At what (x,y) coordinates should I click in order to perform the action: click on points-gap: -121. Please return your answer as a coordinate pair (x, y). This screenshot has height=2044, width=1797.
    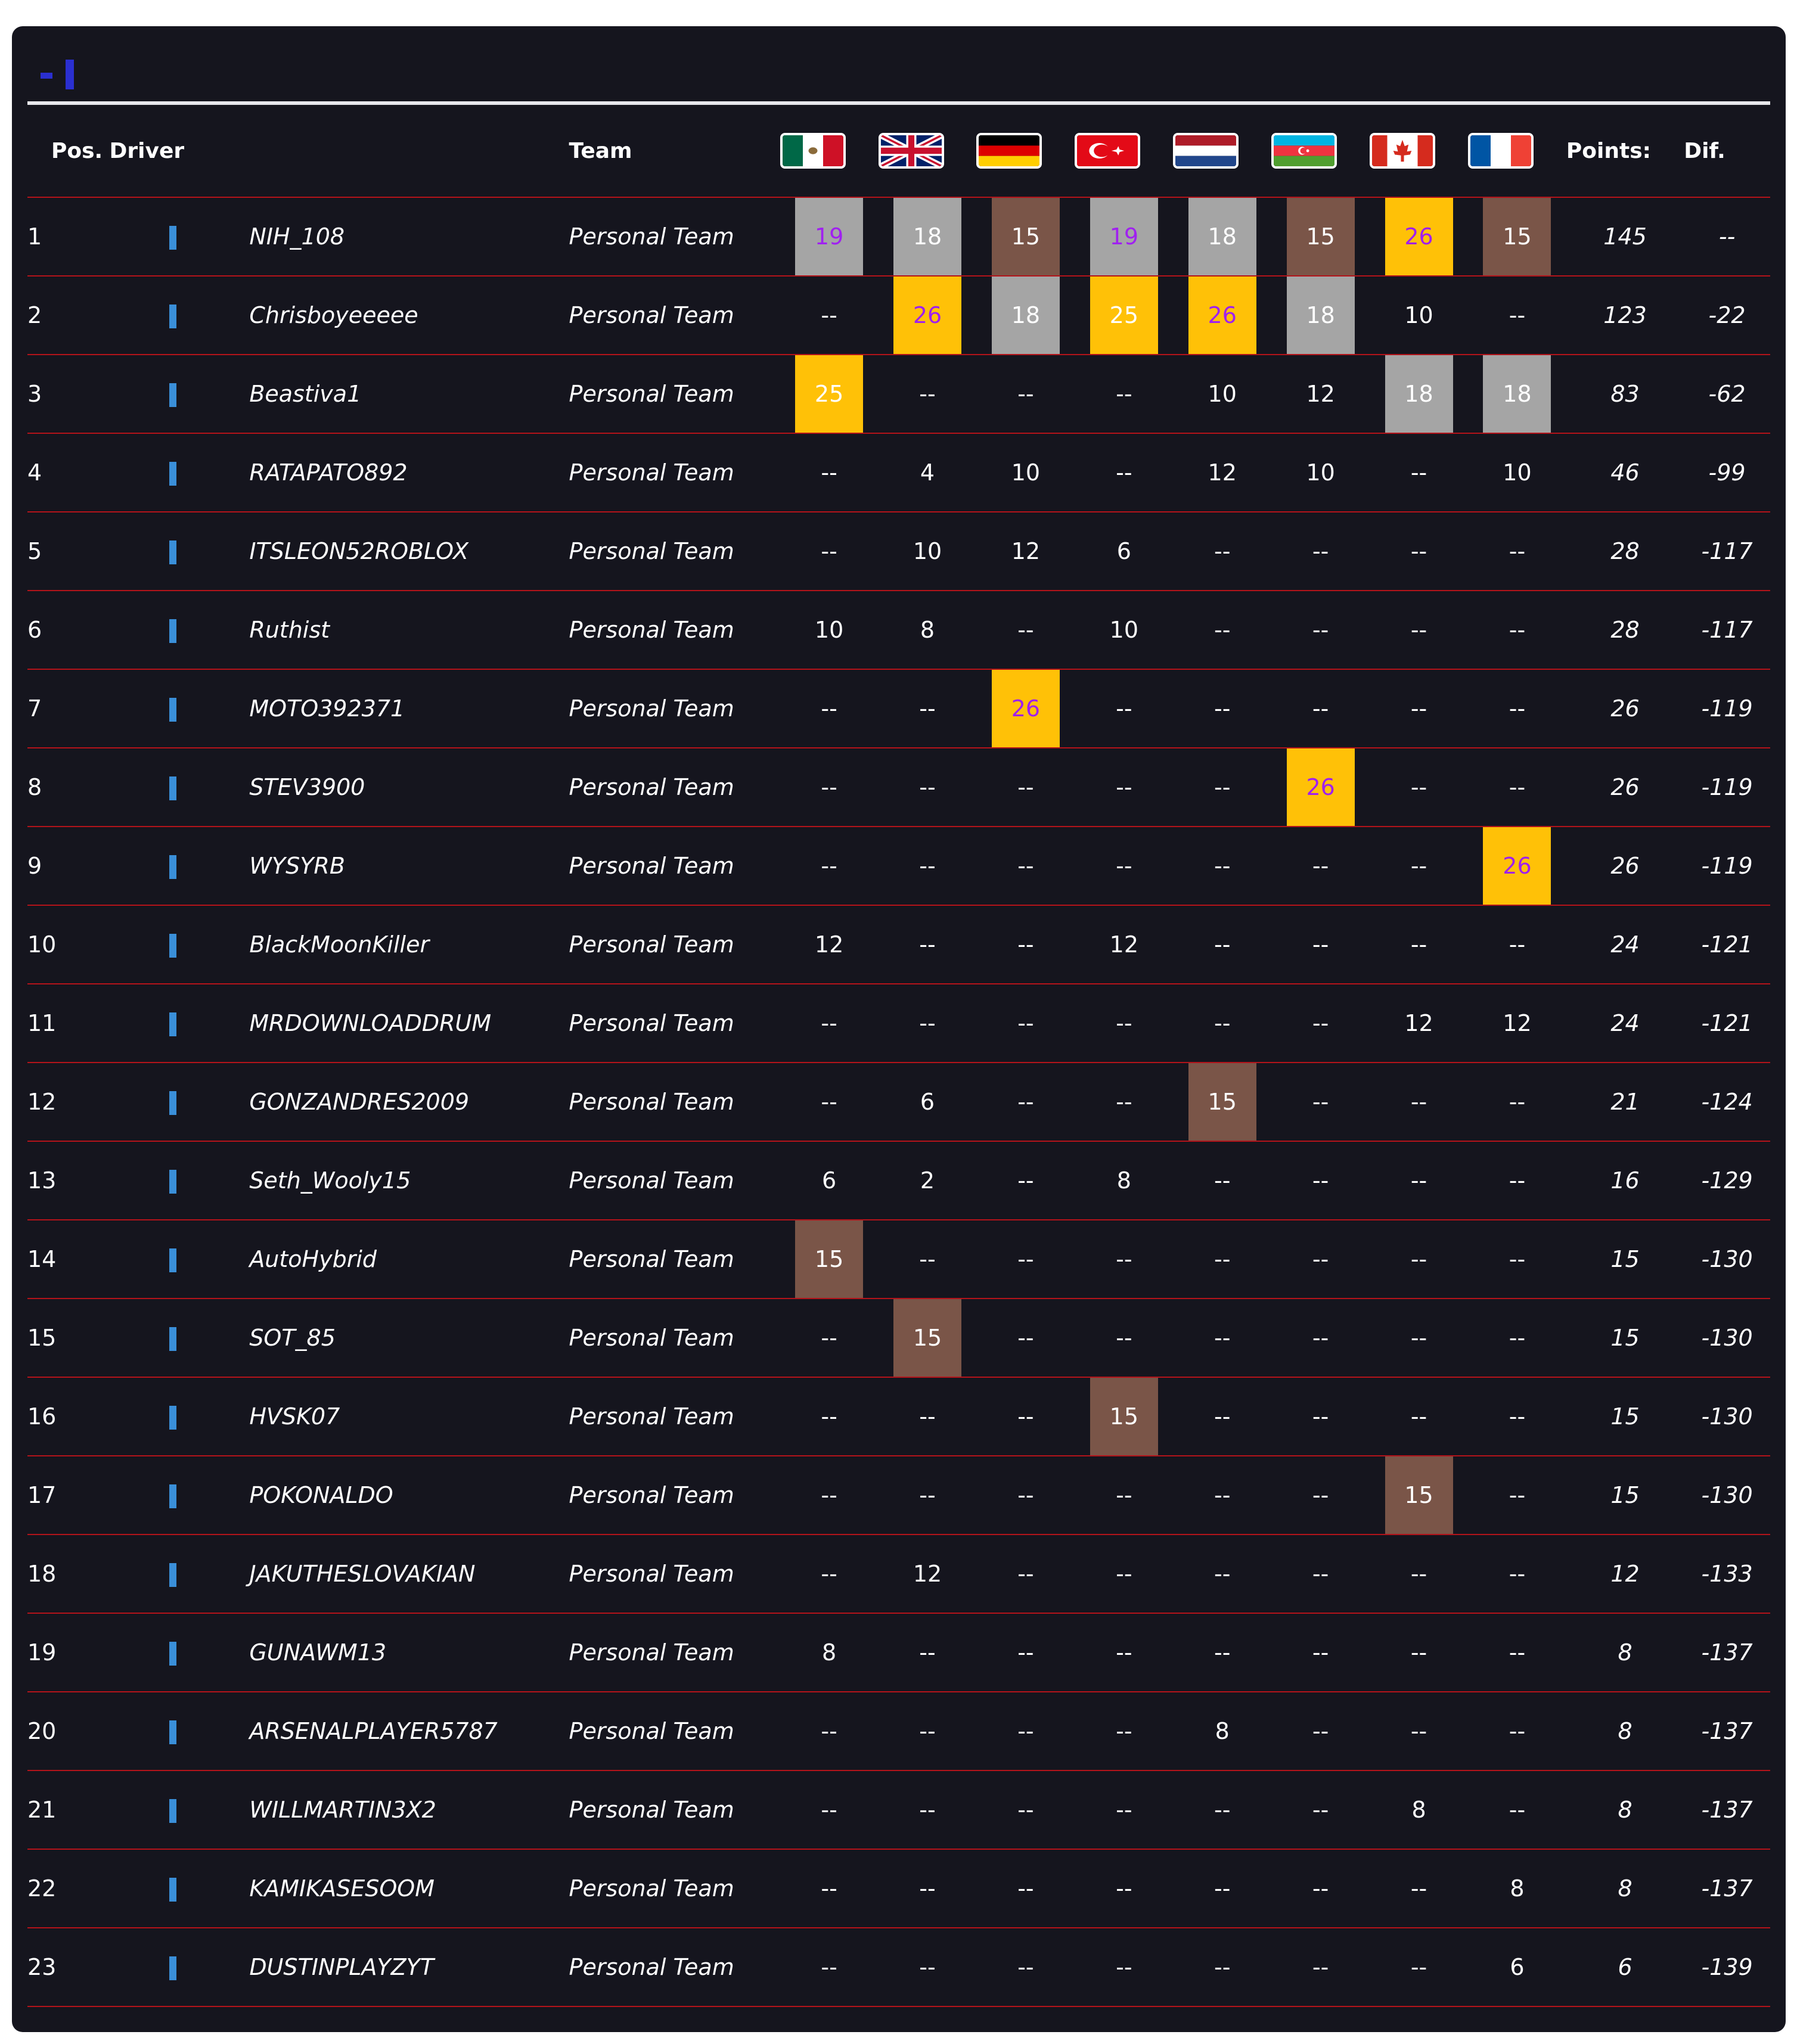
    Looking at the image, I should click on (1727, 1023).